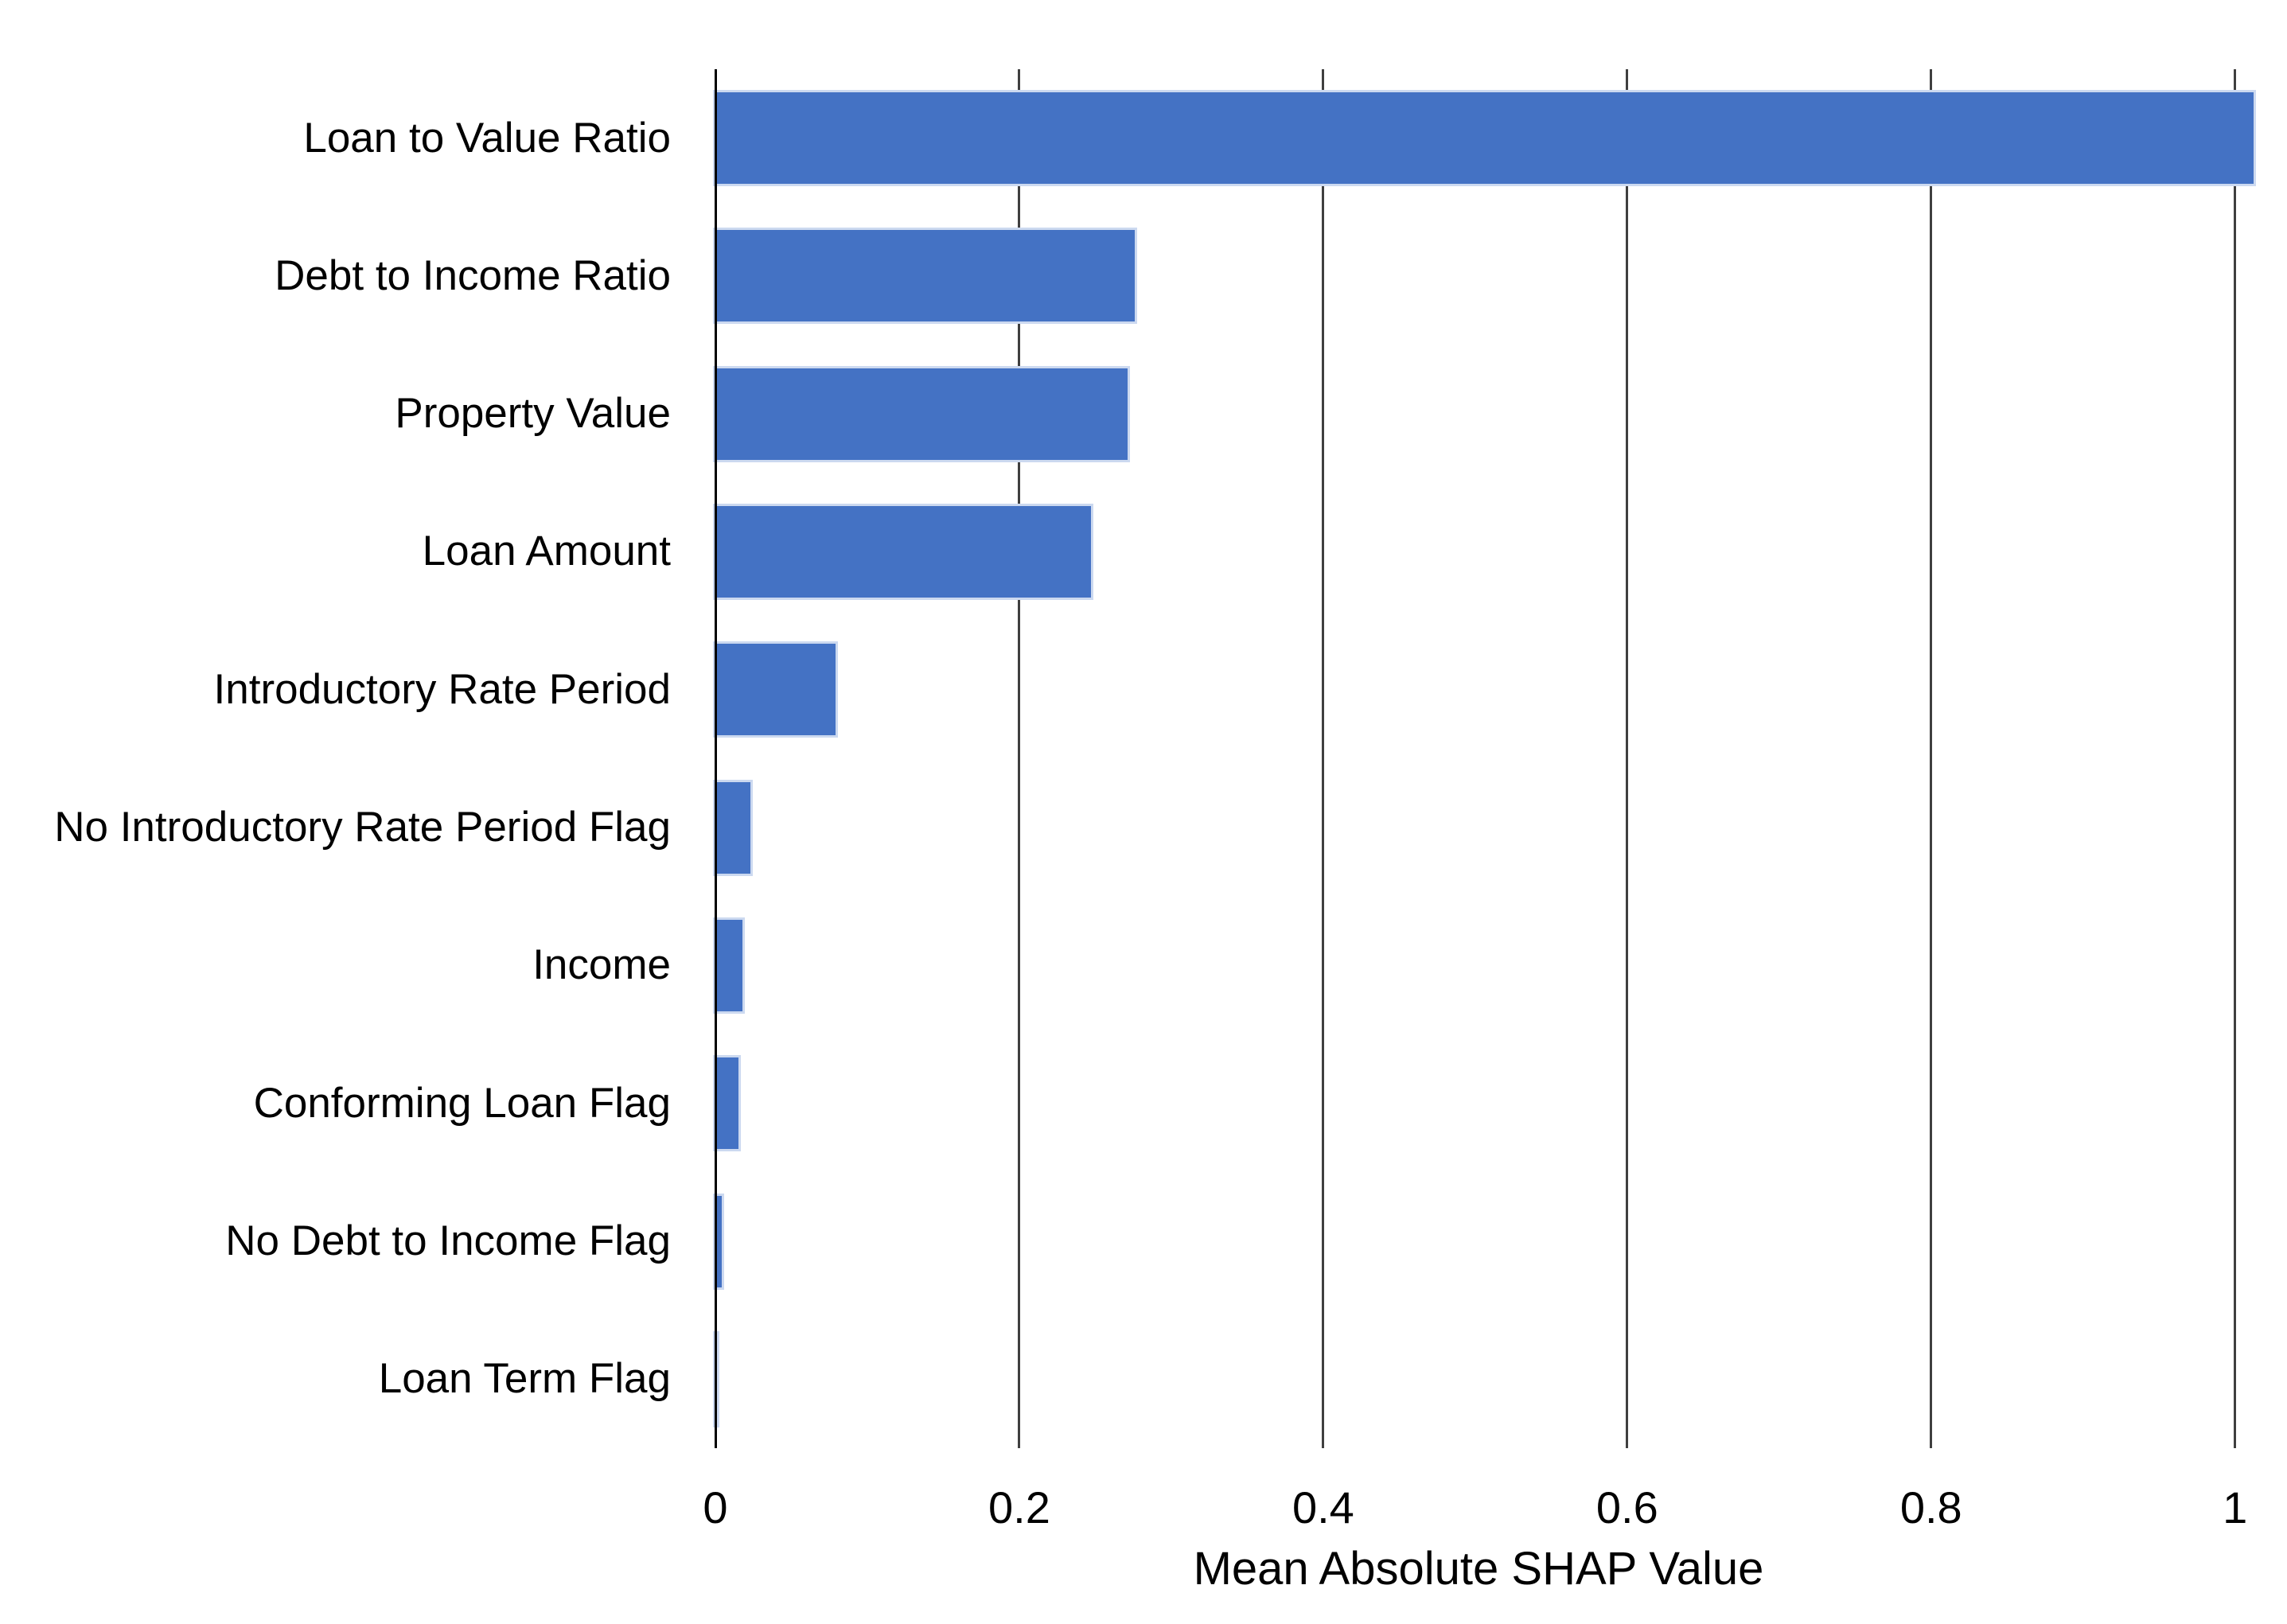 Image resolution: width=2287 pixels, height=1624 pixels. I want to click on x-tick-label: 0, so click(715, 1507).